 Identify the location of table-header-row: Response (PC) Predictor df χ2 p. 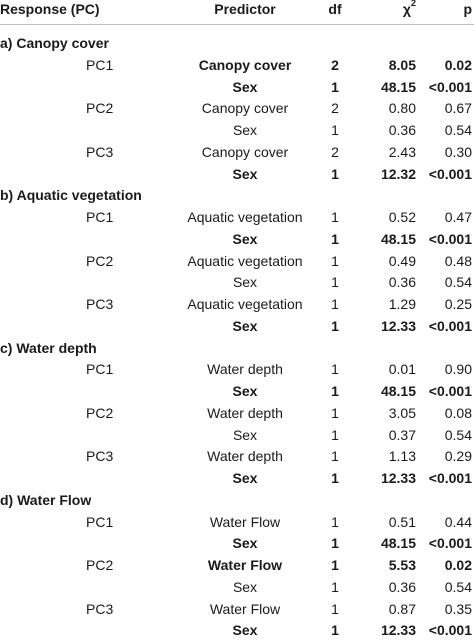
(237, 10).